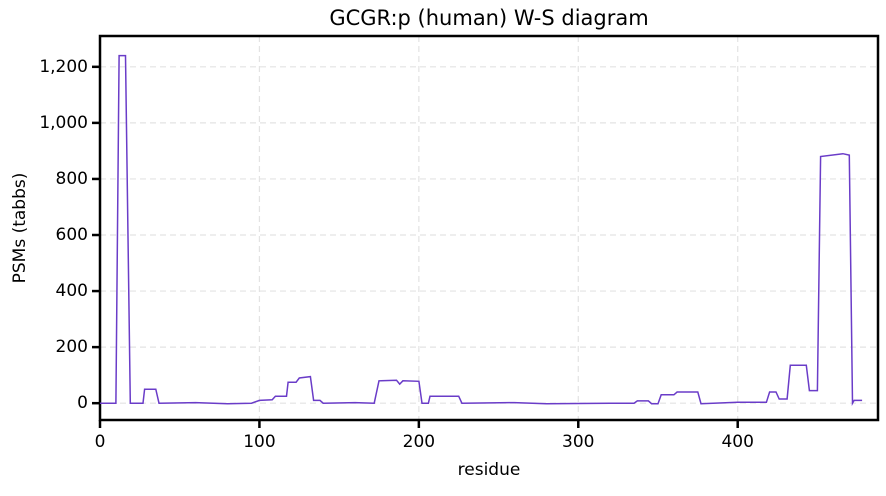  What do you see at coordinates (737, 442) in the screenshot?
I see `x-tick-label: 400` at bounding box center [737, 442].